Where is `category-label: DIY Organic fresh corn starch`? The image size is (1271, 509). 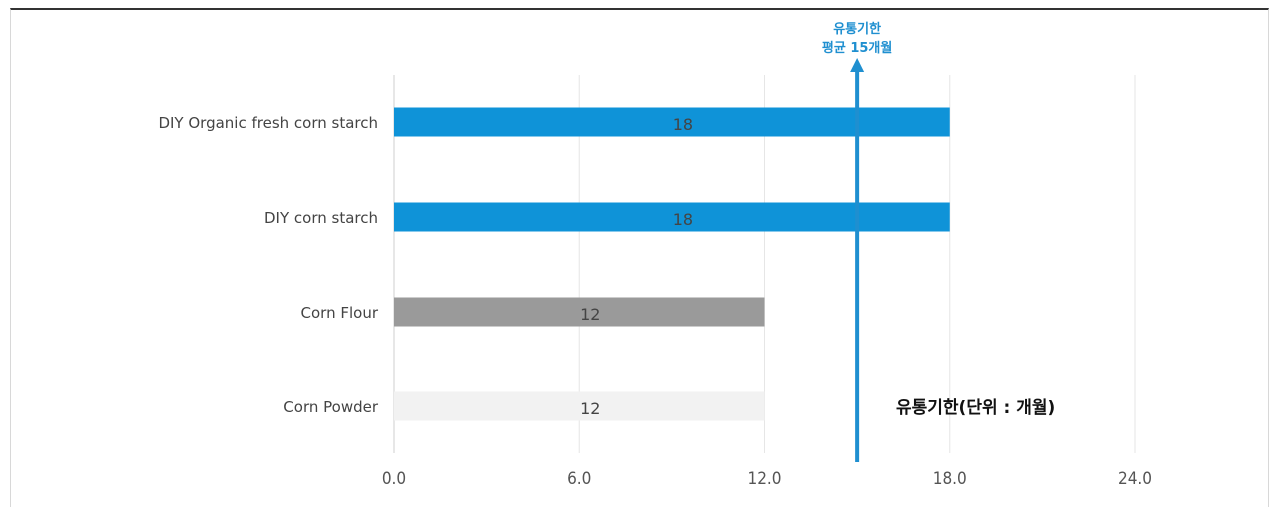
category-label: DIY Organic fresh corn starch is located at coordinates (268, 123).